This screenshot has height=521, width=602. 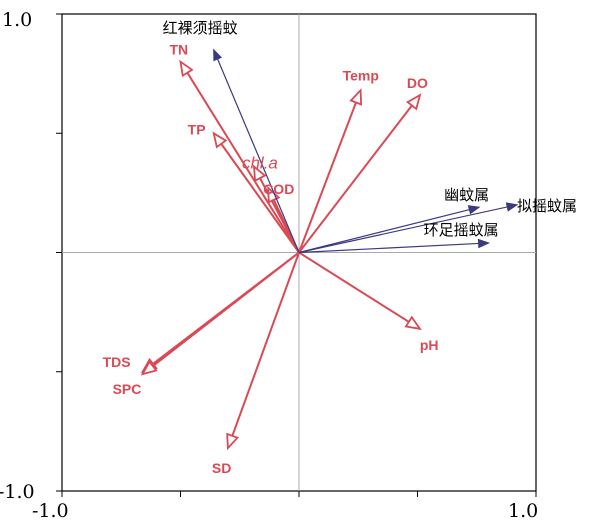 I want to click on y-tick-top: 1.0, so click(x=17, y=20).